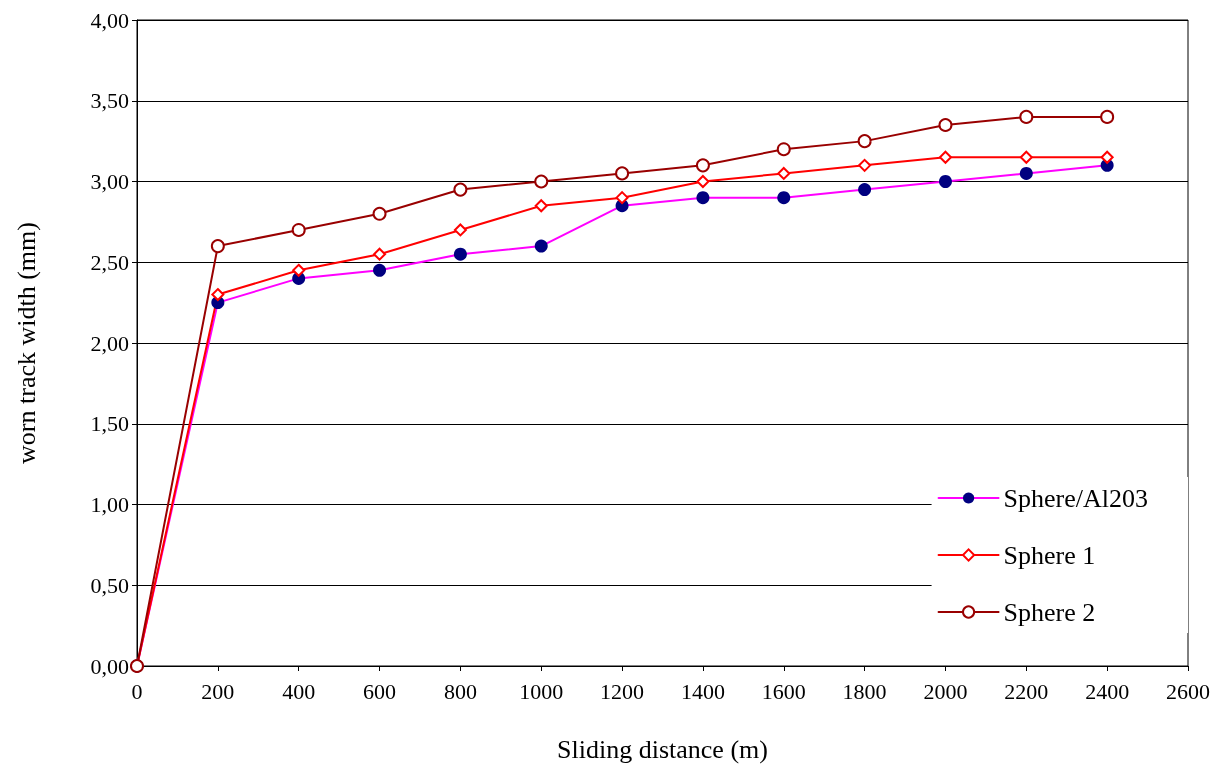 This screenshot has width=1226, height=778. What do you see at coordinates (1049, 555) in the screenshot?
I see `legend-label: Sphere 1` at bounding box center [1049, 555].